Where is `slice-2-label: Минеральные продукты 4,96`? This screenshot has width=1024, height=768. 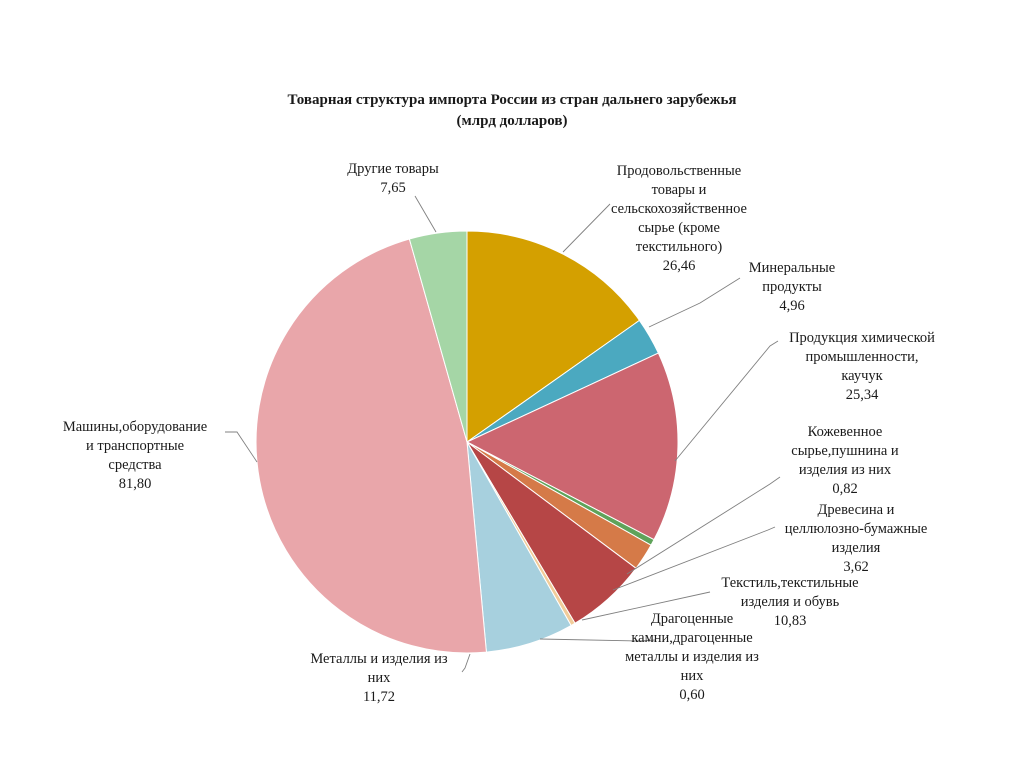 slice-2-label: Минеральные продукты 4,96 is located at coordinates (792, 287).